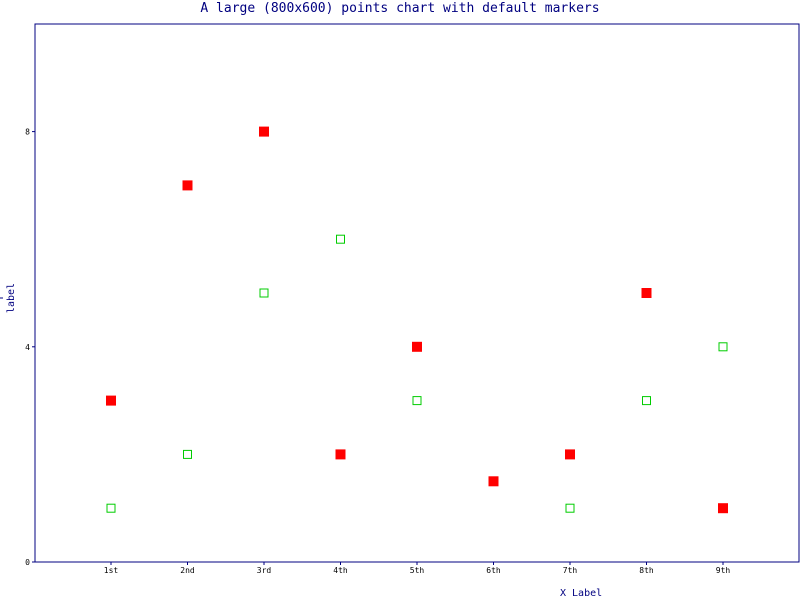 The height and width of the screenshot is (600, 800). Describe the element at coordinates (8, 298) in the screenshot. I see `y-axis-label: Y label` at that location.